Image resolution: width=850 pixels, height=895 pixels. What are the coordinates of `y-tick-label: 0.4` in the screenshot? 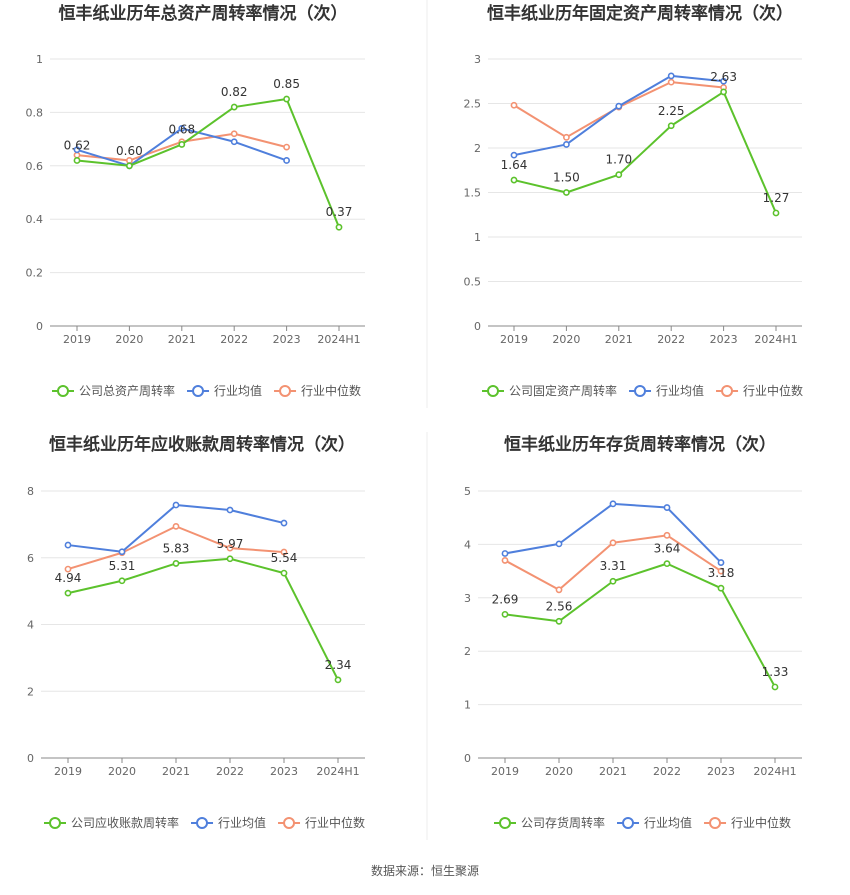 It's located at (35, 219).